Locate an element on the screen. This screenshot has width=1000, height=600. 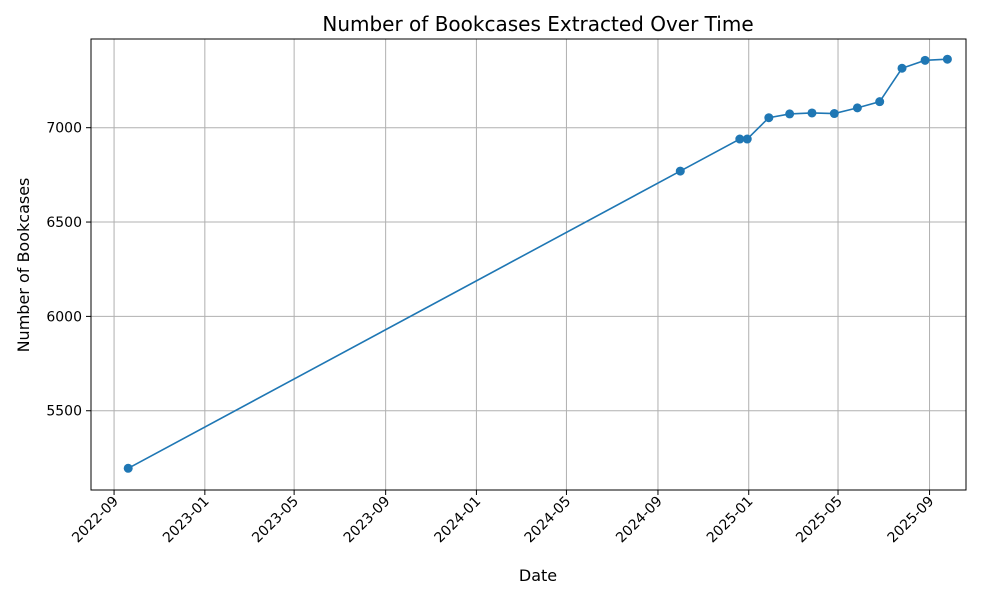
x-tick-label: 2024-01 is located at coordinates (458, 520).